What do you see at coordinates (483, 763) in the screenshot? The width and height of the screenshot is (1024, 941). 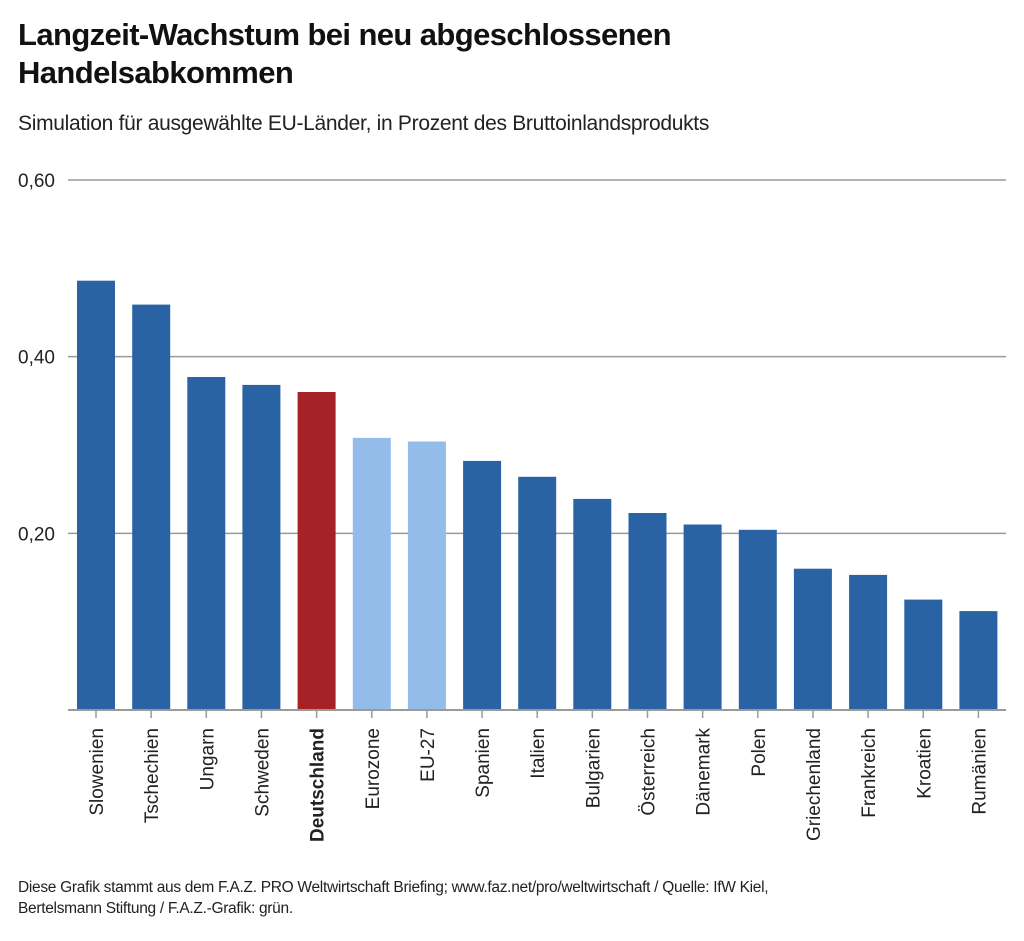 I see `x-tick-label: Spanien` at bounding box center [483, 763].